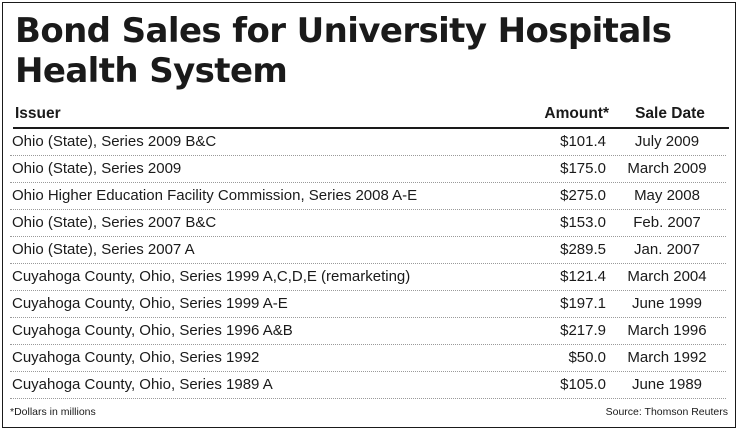 This screenshot has width=740, height=432. Describe the element at coordinates (667, 168) in the screenshot. I see `cell-sale-date: March 2009` at that location.